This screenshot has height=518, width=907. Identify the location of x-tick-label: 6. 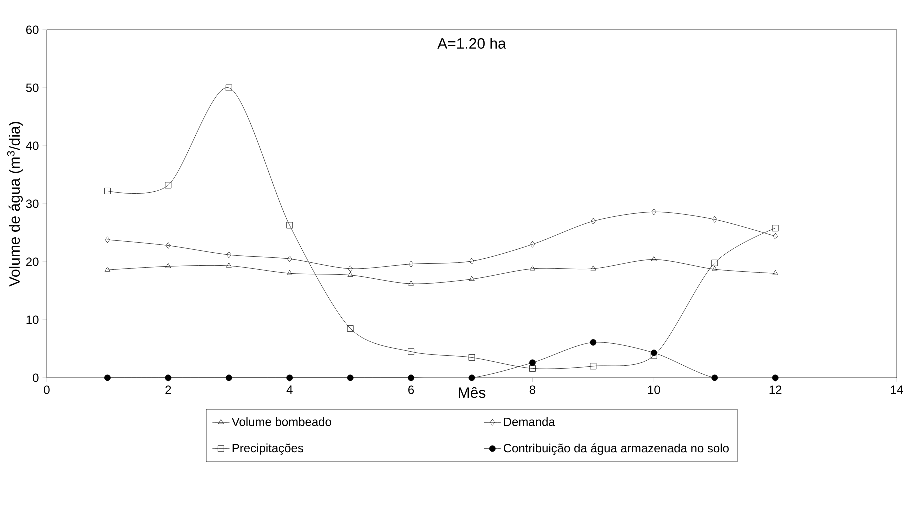
(411, 390).